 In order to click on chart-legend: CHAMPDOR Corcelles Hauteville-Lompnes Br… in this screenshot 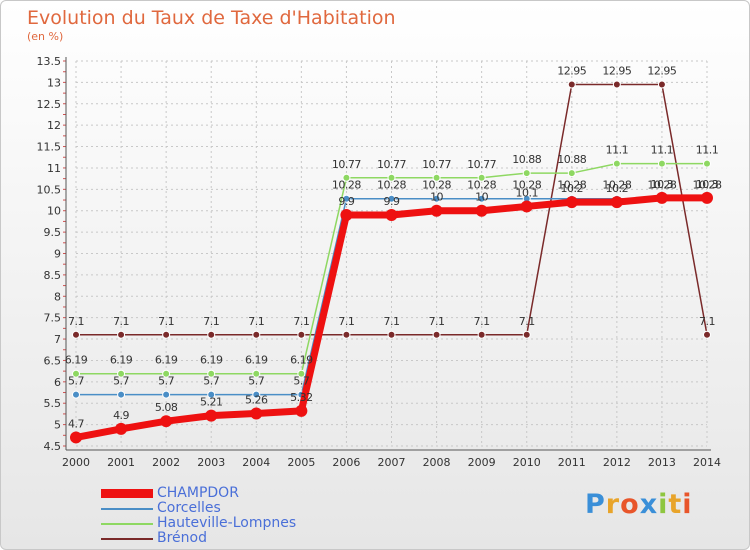, I will do `click(231, 516)`.